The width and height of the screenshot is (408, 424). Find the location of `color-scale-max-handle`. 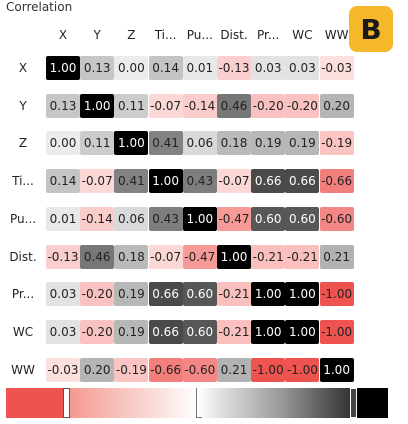

color-scale-max-handle is located at coordinates (353, 403).